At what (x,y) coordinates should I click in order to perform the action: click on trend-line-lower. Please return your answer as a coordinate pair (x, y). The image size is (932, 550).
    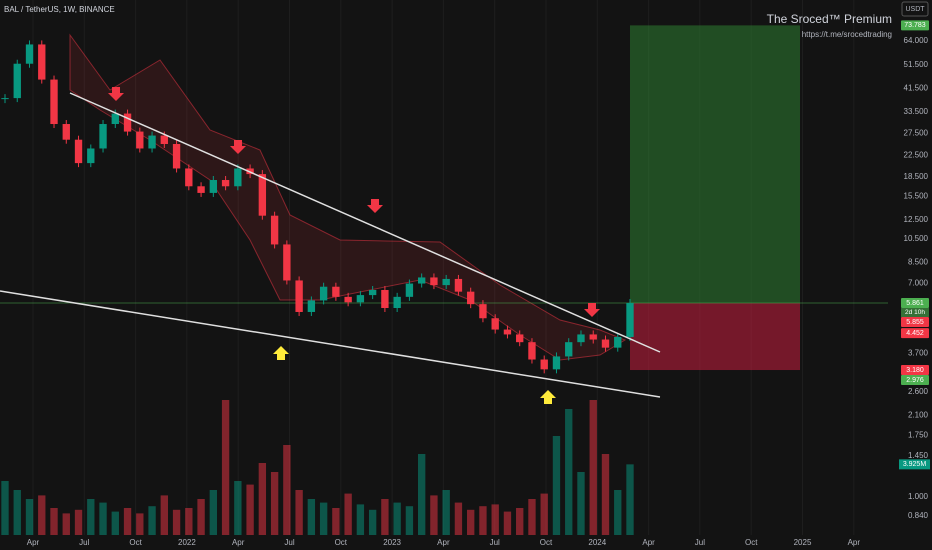
    Looking at the image, I should click on (330, 344).